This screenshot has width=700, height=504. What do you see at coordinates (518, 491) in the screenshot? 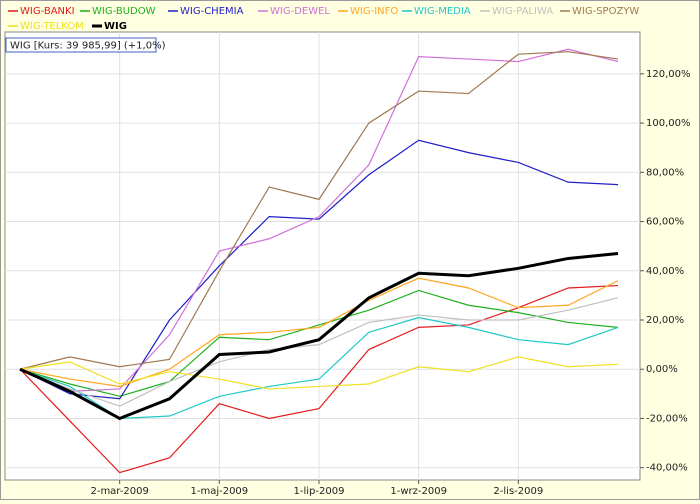
I see `x-tick-label: 2-lis-2009` at bounding box center [518, 491].